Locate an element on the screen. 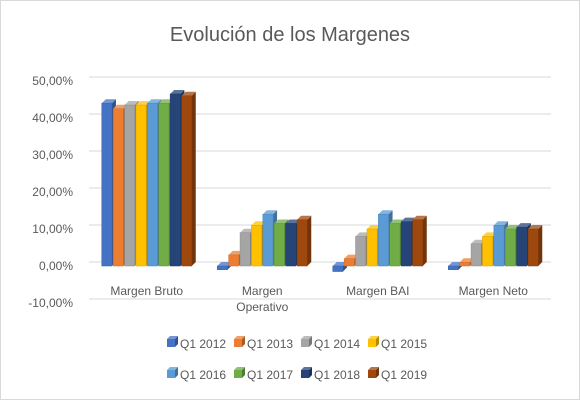 The image size is (580, 400). legend-item: Q1 2019 is located at coordinates (397, 374).